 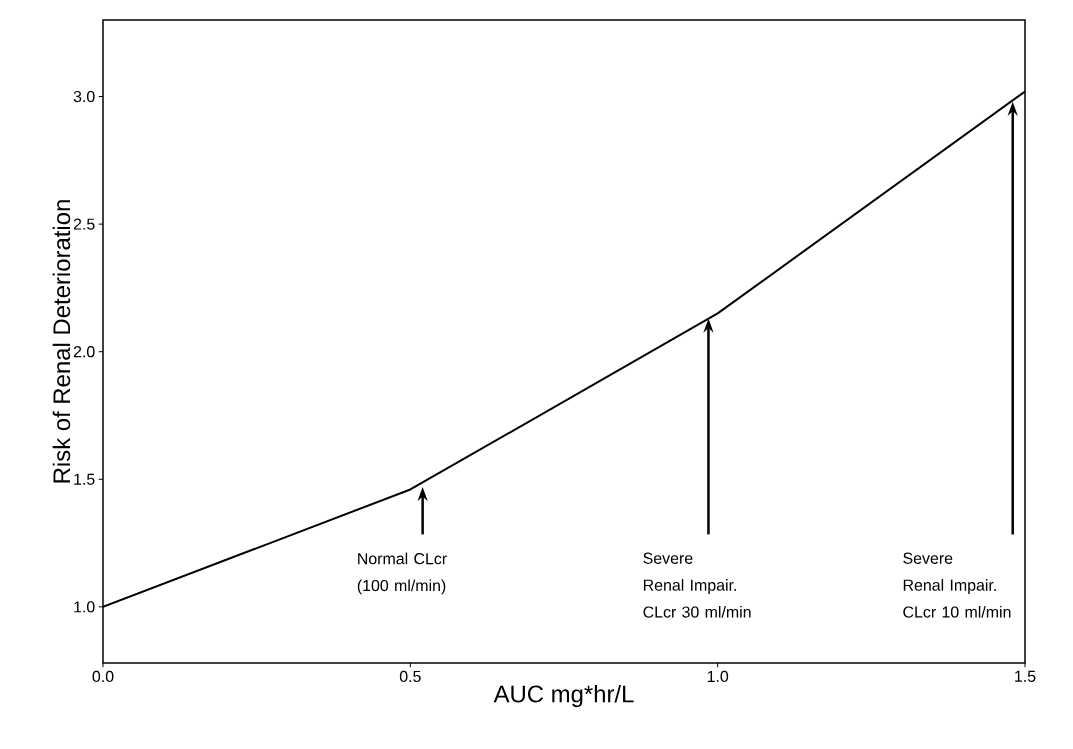 What do you see at coordinates (402, 573) in the screenshot?
I see `annotation: Normal CLcr (100 ml/min)` at bounding box center [402, 573].